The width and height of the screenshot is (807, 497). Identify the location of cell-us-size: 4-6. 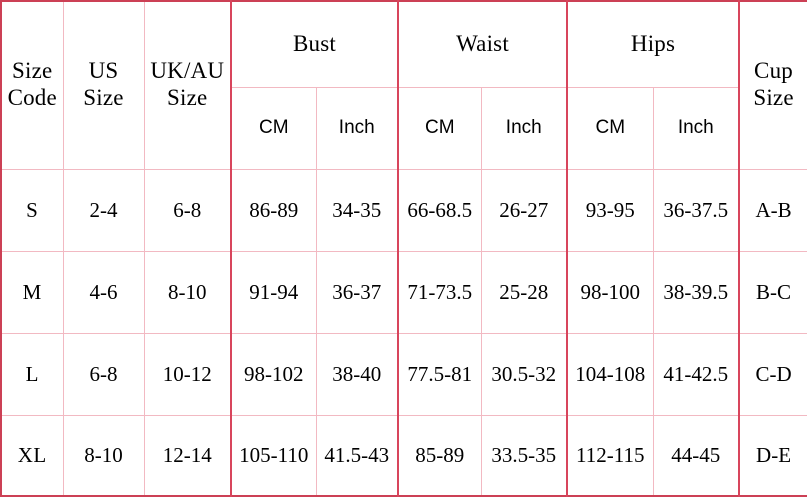
(103, 292).